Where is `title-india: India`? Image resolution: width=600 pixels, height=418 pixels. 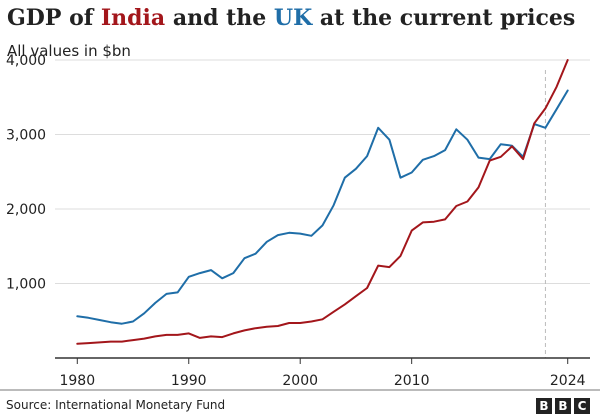 title-india: India is located at coordinates (133, 18).